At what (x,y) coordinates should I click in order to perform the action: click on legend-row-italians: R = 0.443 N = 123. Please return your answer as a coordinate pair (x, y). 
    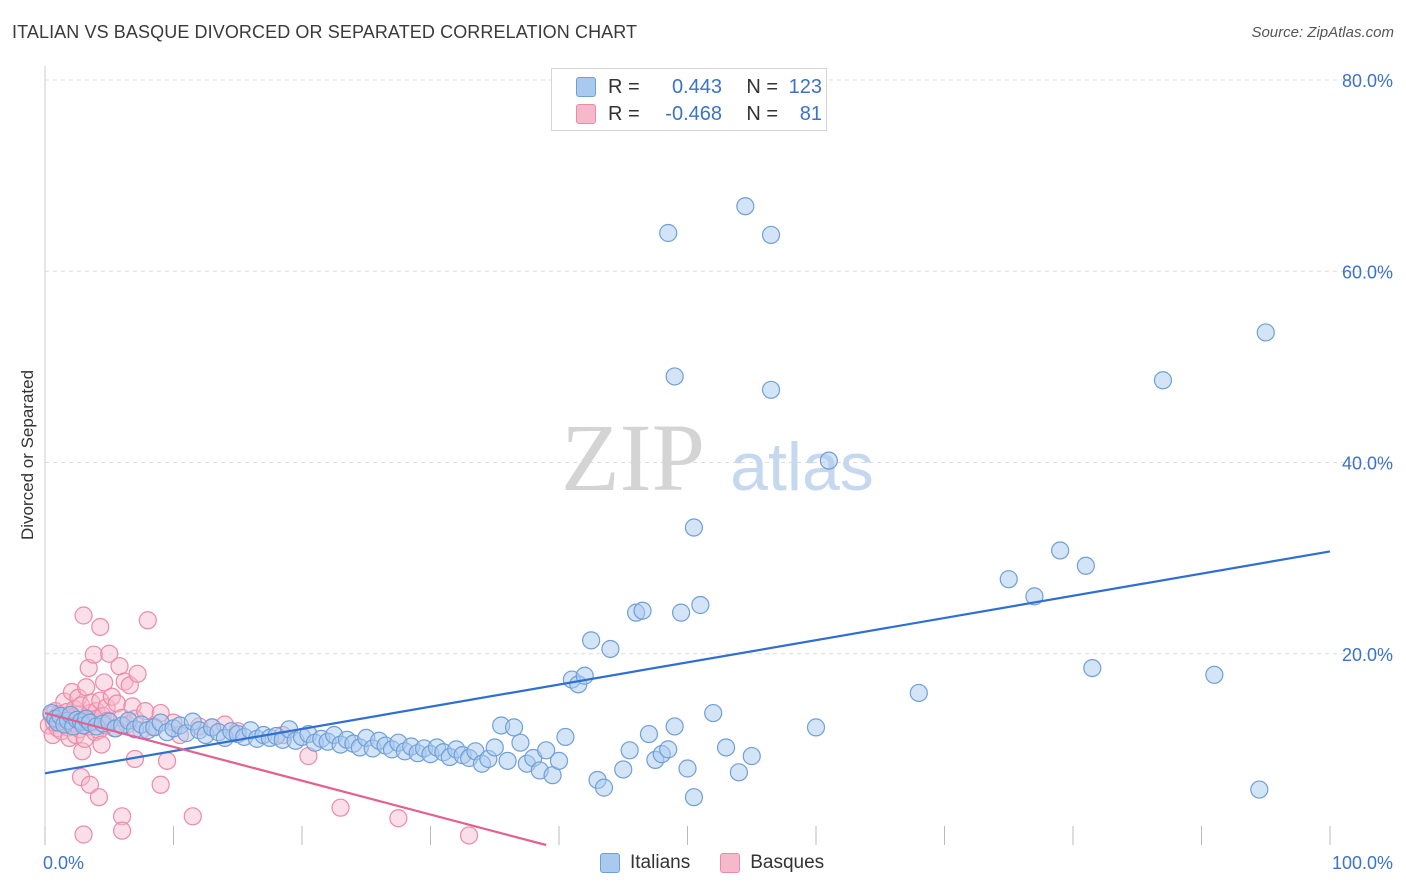
    Looking at the image, I should click on (699, 87).